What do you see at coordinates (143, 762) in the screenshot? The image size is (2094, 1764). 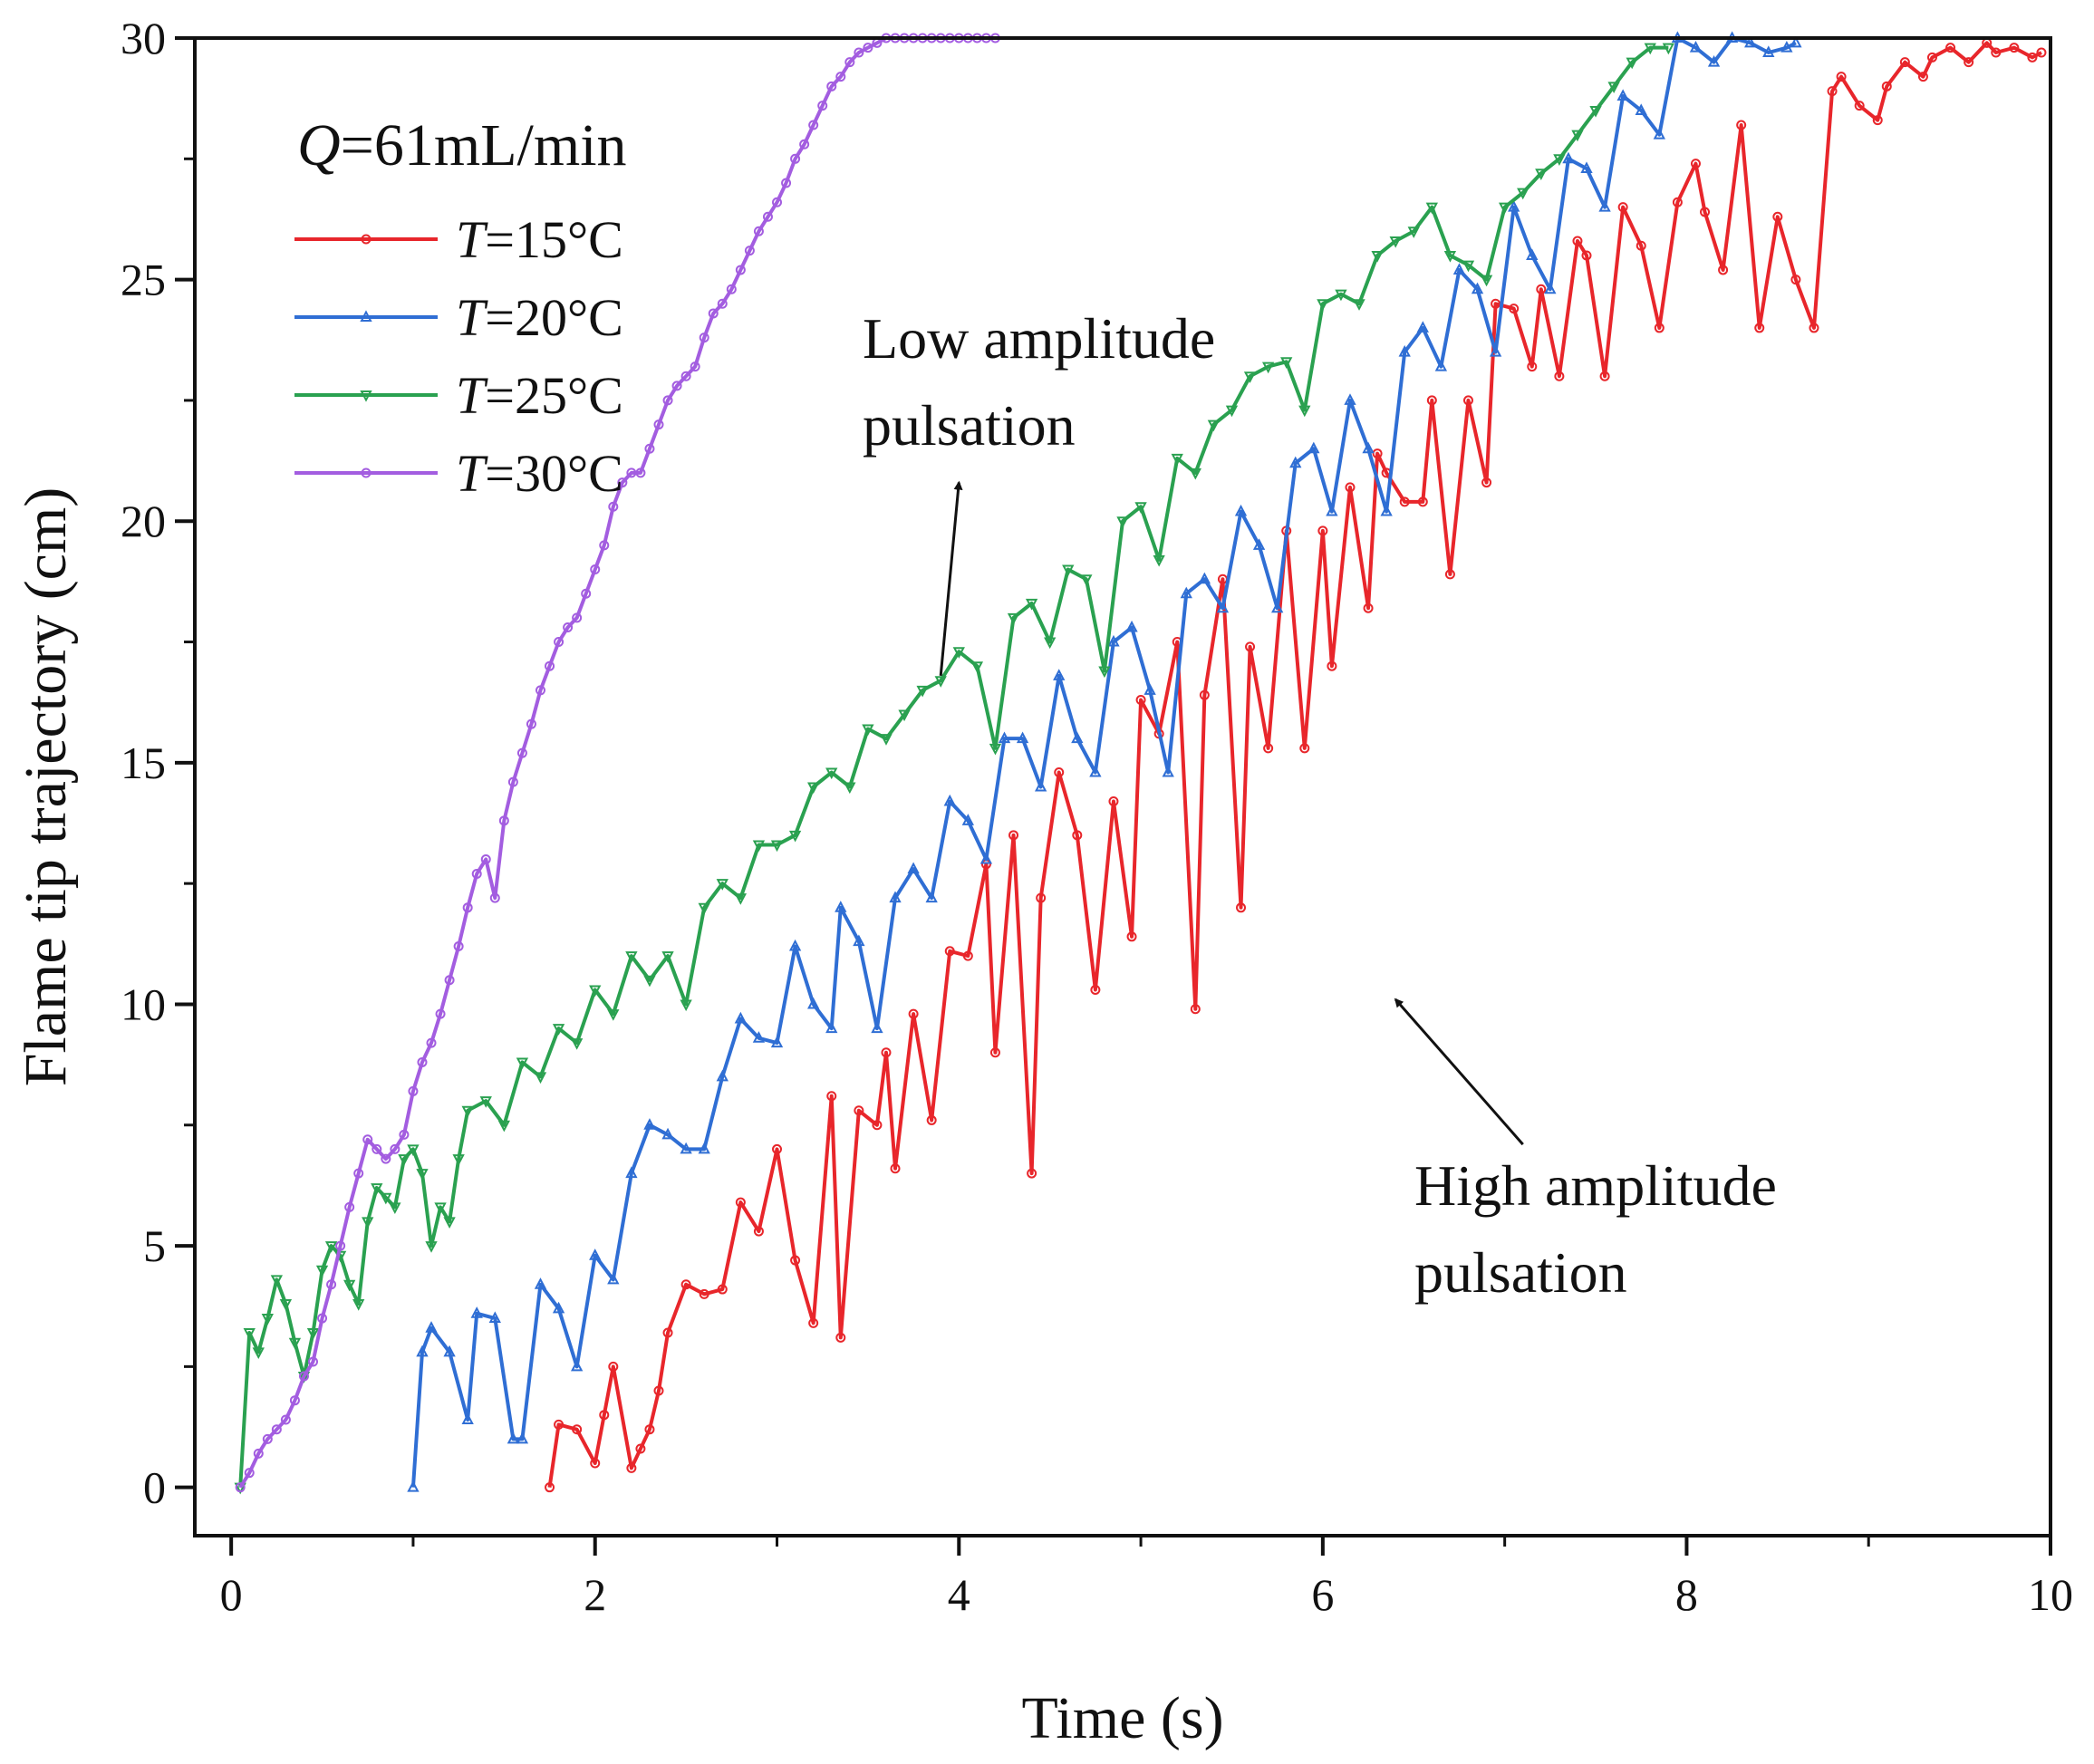 I see `y-tick-label: 15` at bounding box center [143, 762].